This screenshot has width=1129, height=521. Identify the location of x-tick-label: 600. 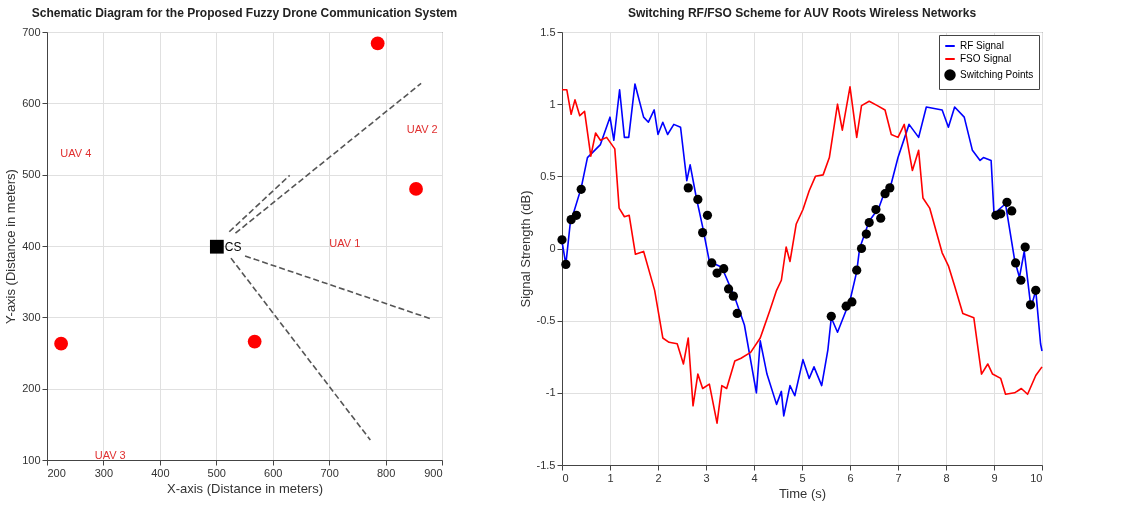
(273, 472).